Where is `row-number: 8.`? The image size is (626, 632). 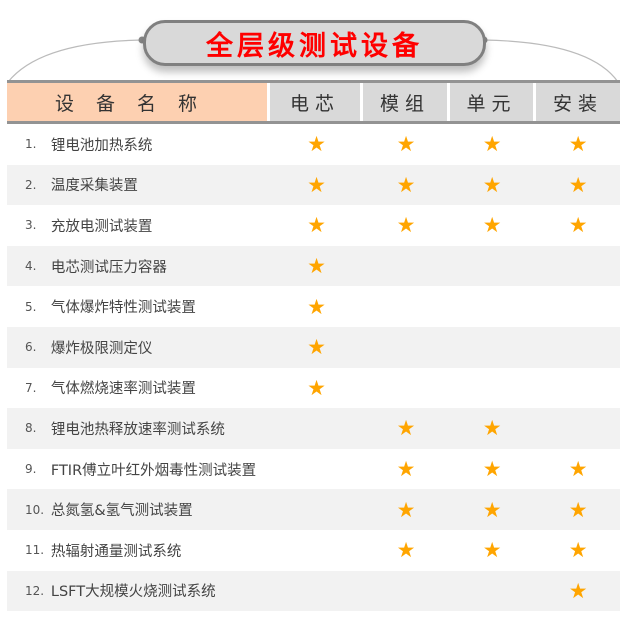 row-number: 8. is located at coordinates (31, 428).